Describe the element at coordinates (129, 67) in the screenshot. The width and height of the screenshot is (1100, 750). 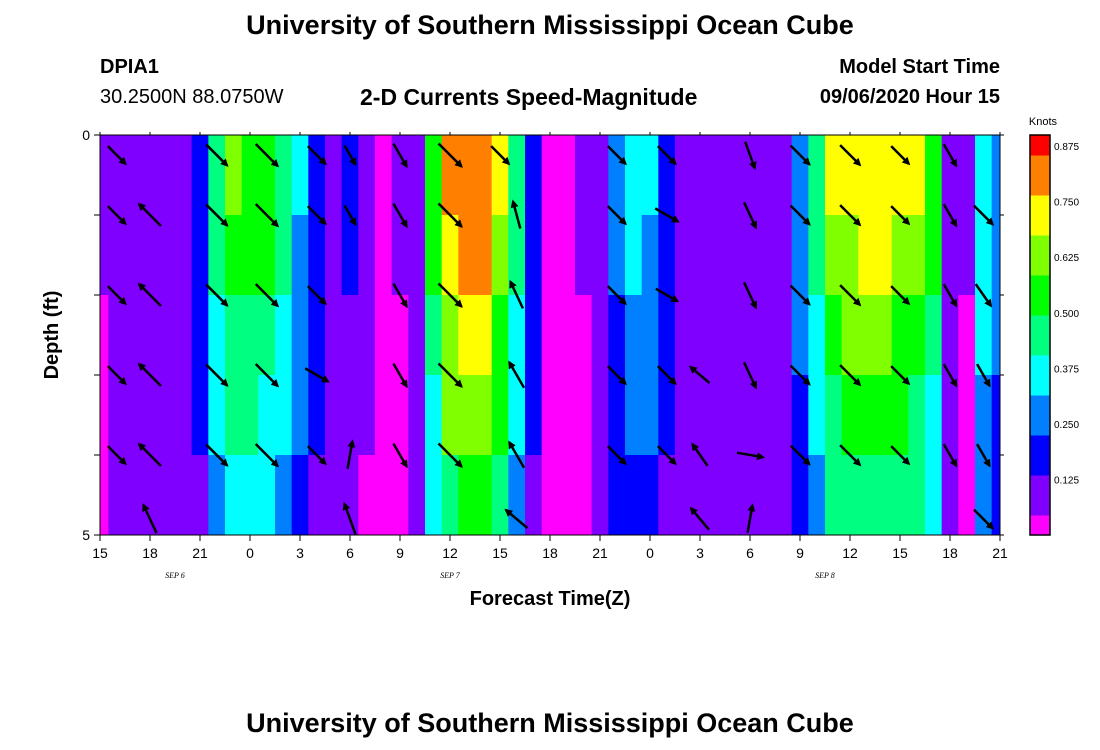
I see `station-id: DPIA1` at that location.